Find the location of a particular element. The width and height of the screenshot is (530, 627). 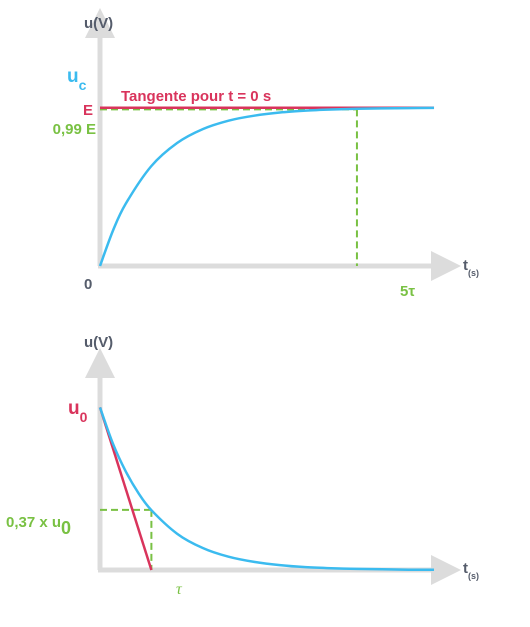

chart2-time-label: τ is located at coordinates (179, 589).